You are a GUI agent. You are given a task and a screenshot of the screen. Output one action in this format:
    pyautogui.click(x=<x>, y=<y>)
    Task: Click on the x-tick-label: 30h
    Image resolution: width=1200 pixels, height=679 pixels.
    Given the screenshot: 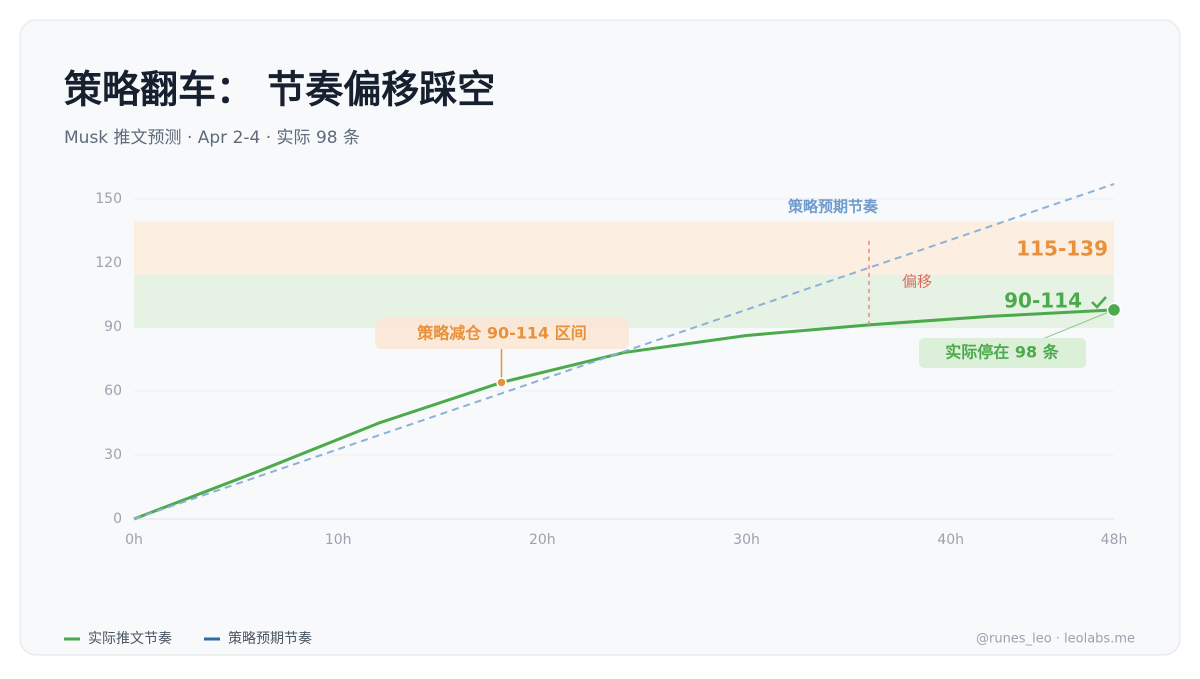 What is the action you would take?
    pyautogui.click(x=746, y=540)
    